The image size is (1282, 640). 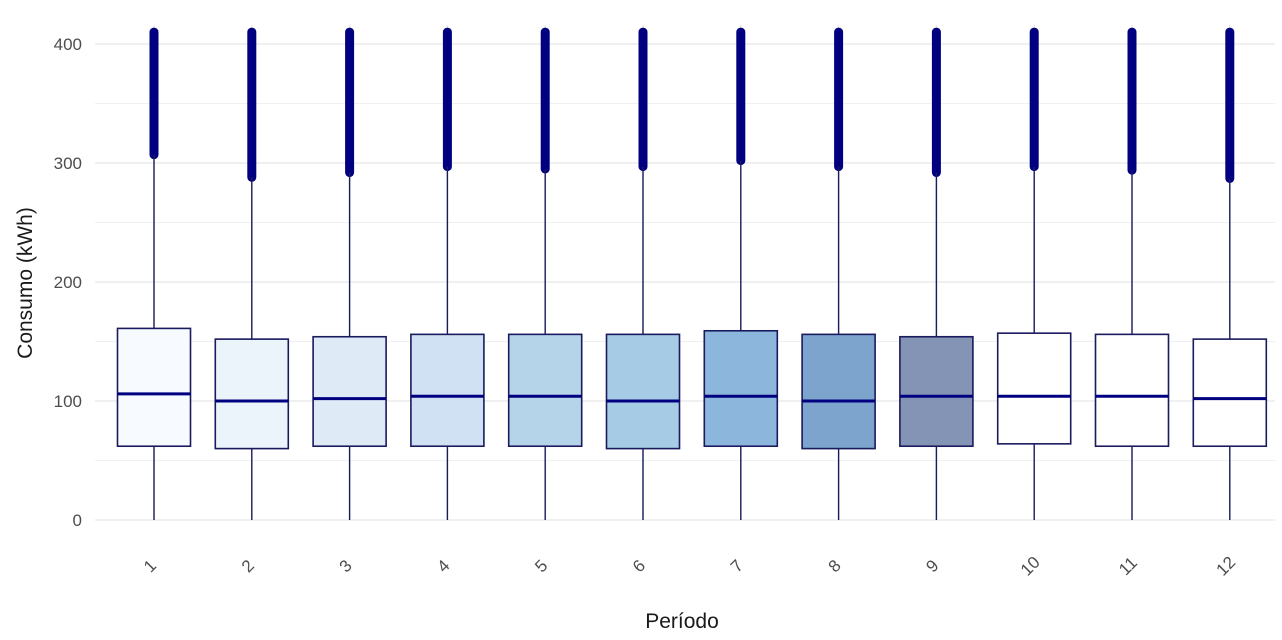 What do you see at coordinates (248, 566) in the screenshot?
I see `x-tick-label: 2` at bounding box center [248, 566].